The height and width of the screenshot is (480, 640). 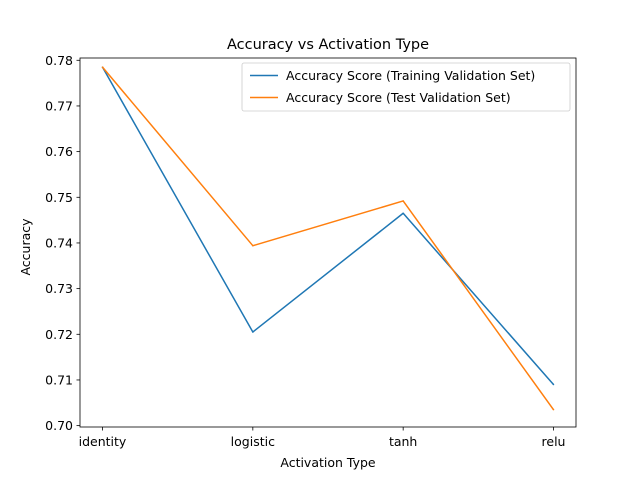 What do you see at coordinates (403, 441) in the screenshot?
I see `x-tick-label: tanh` at bounding box center [403, 441].